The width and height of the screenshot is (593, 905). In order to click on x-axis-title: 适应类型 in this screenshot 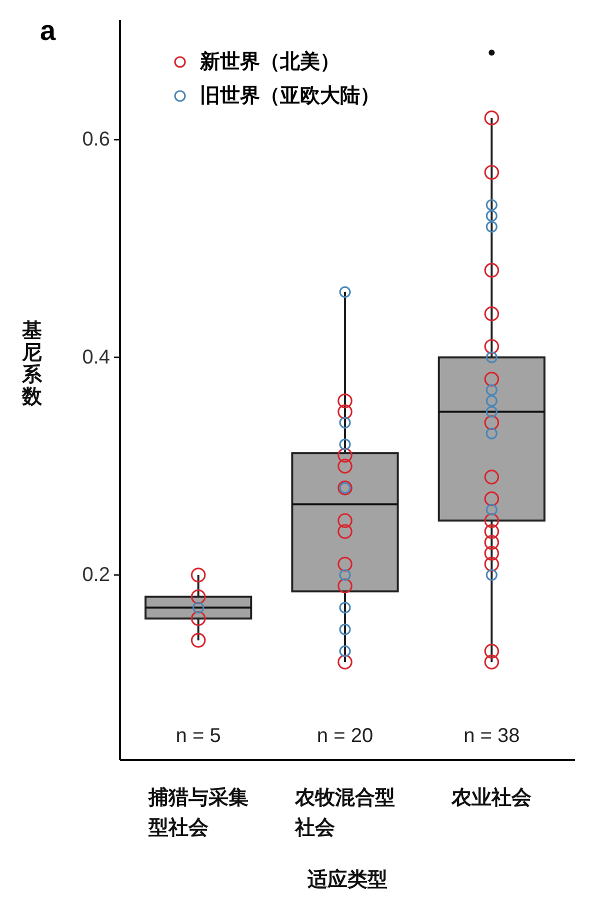, I will do `click(347, 879)`.